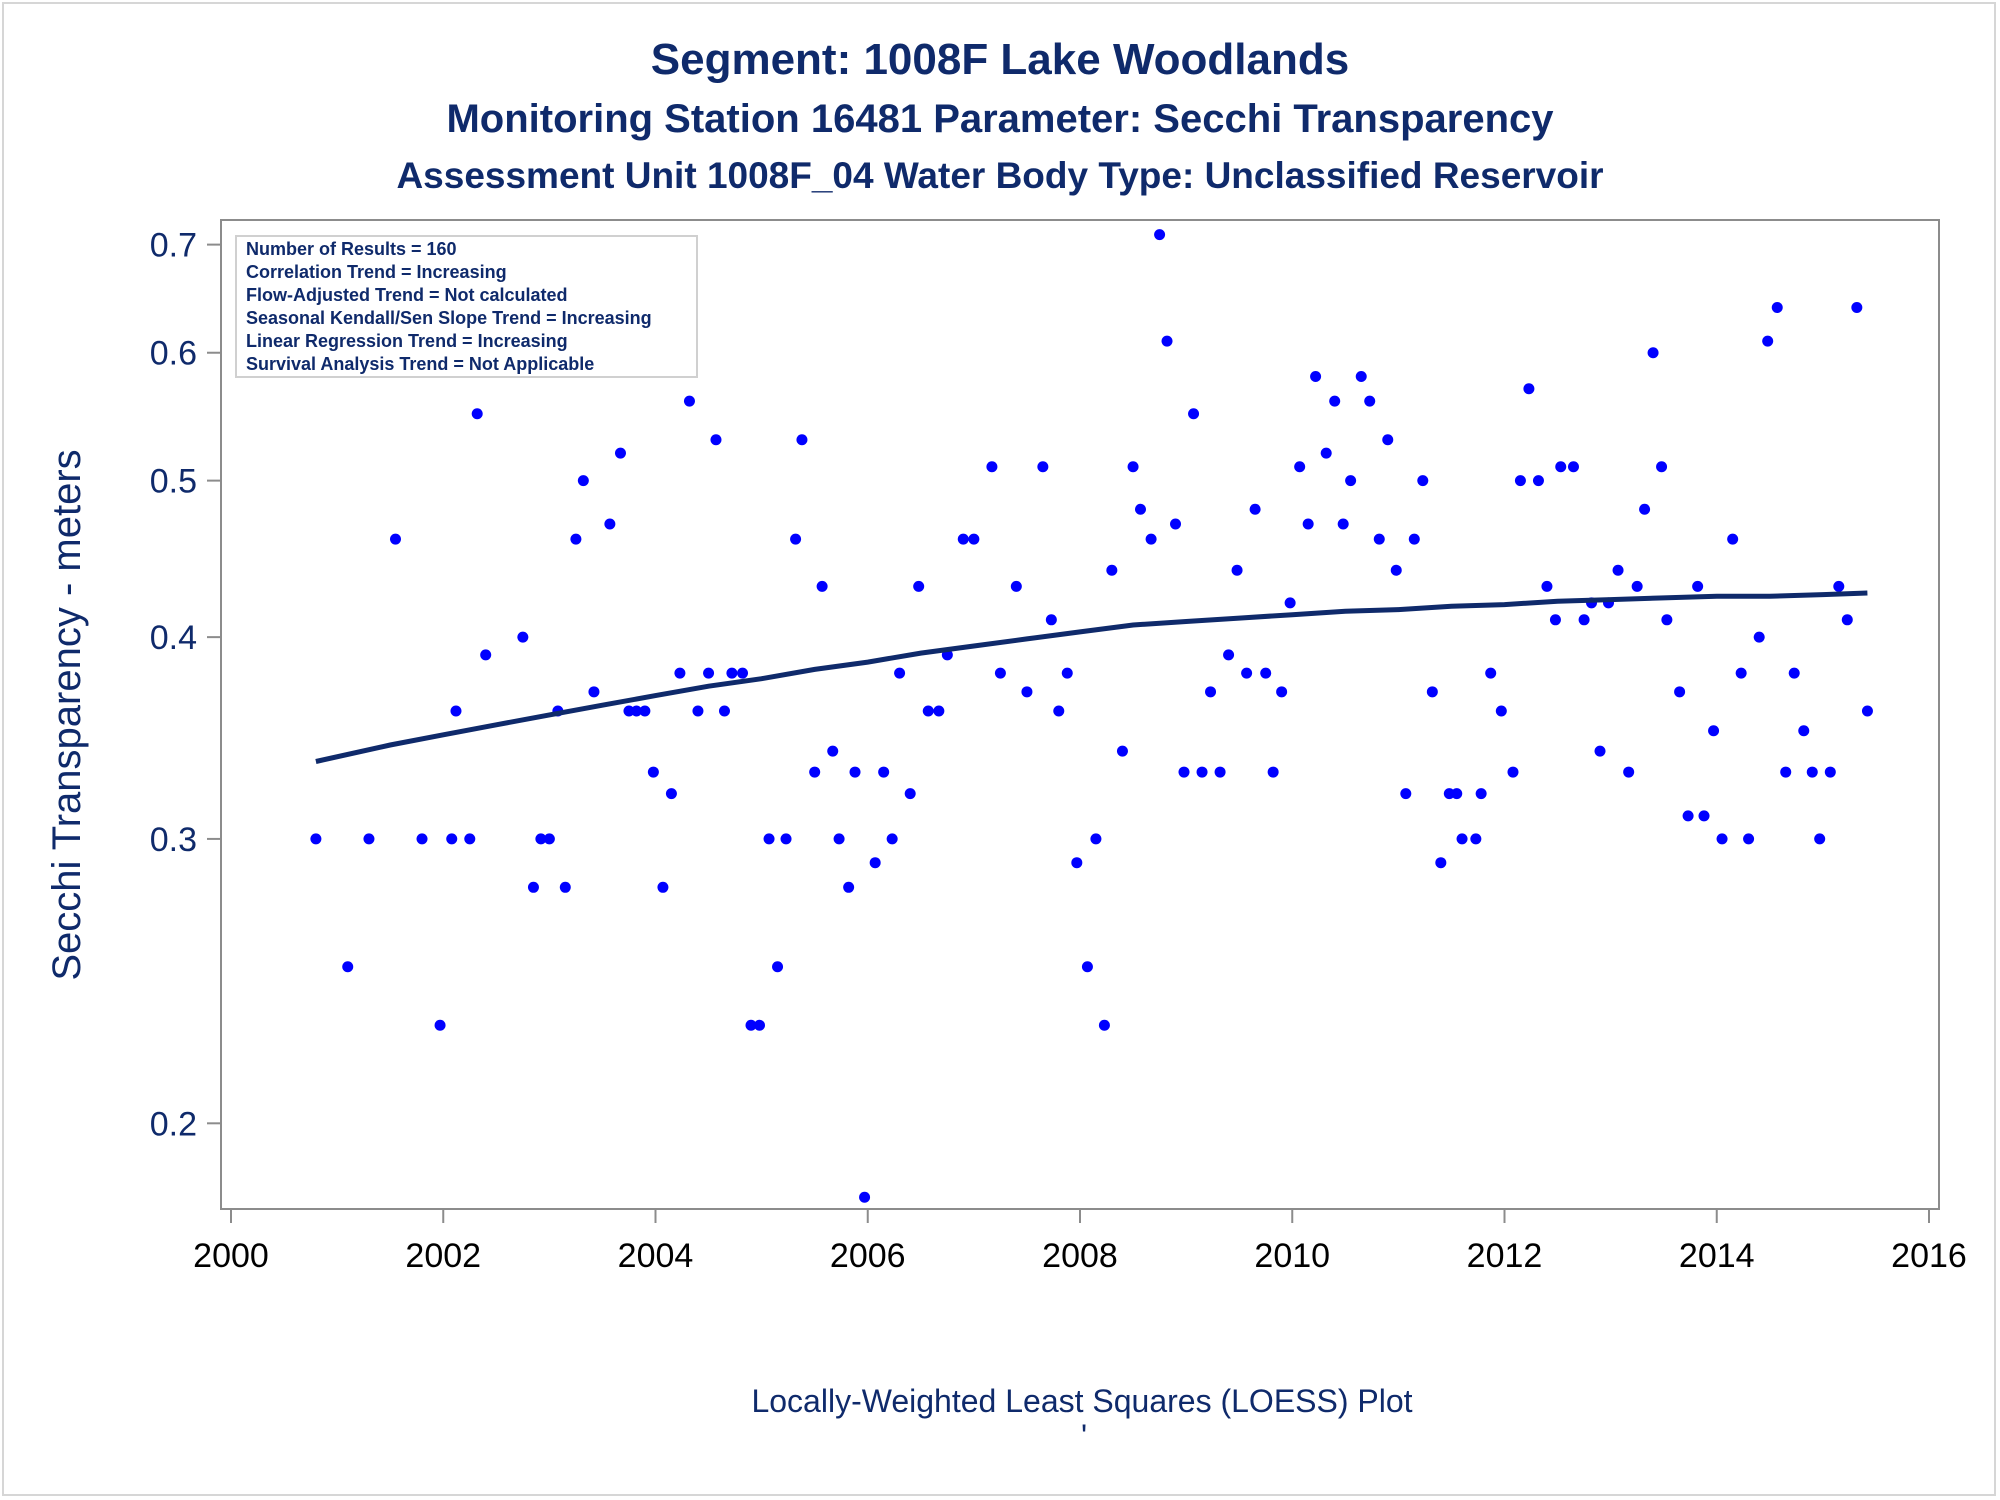 The width and height of the screenshot is (2000, 1500). I want to click on x-tick-label: 2008, so click(1080, 1256).